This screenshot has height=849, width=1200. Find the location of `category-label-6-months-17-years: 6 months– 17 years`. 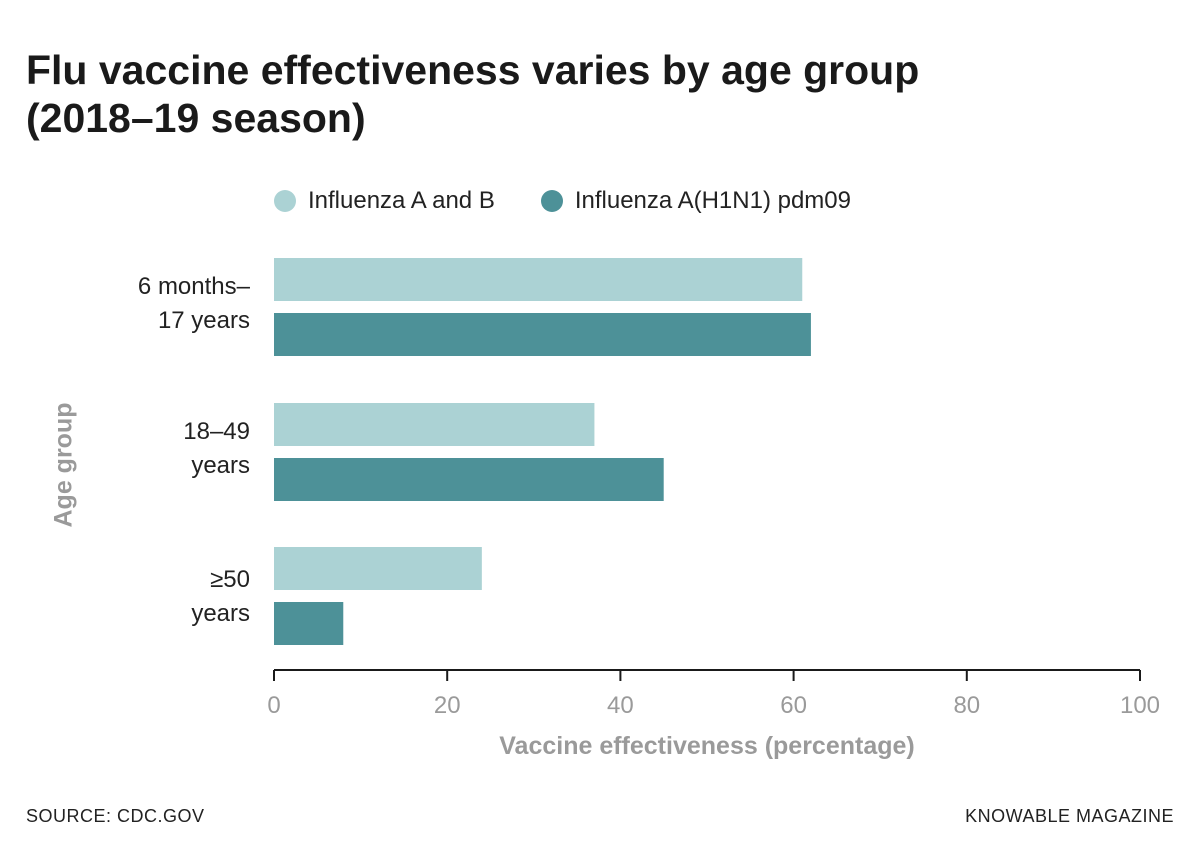

category-label-6-months-17-years: 6 months– 17 years is located at coordinates (140, 304).